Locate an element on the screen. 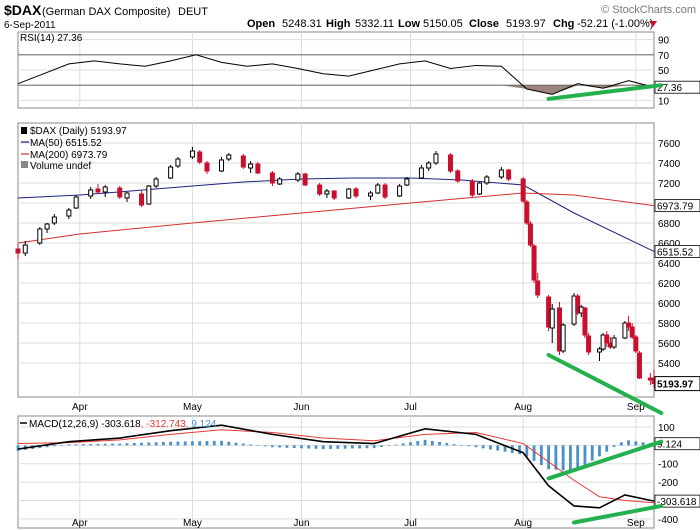 The width and height of the screenshot is (700, 530). price-trendline is located at coordinates (605, 384).